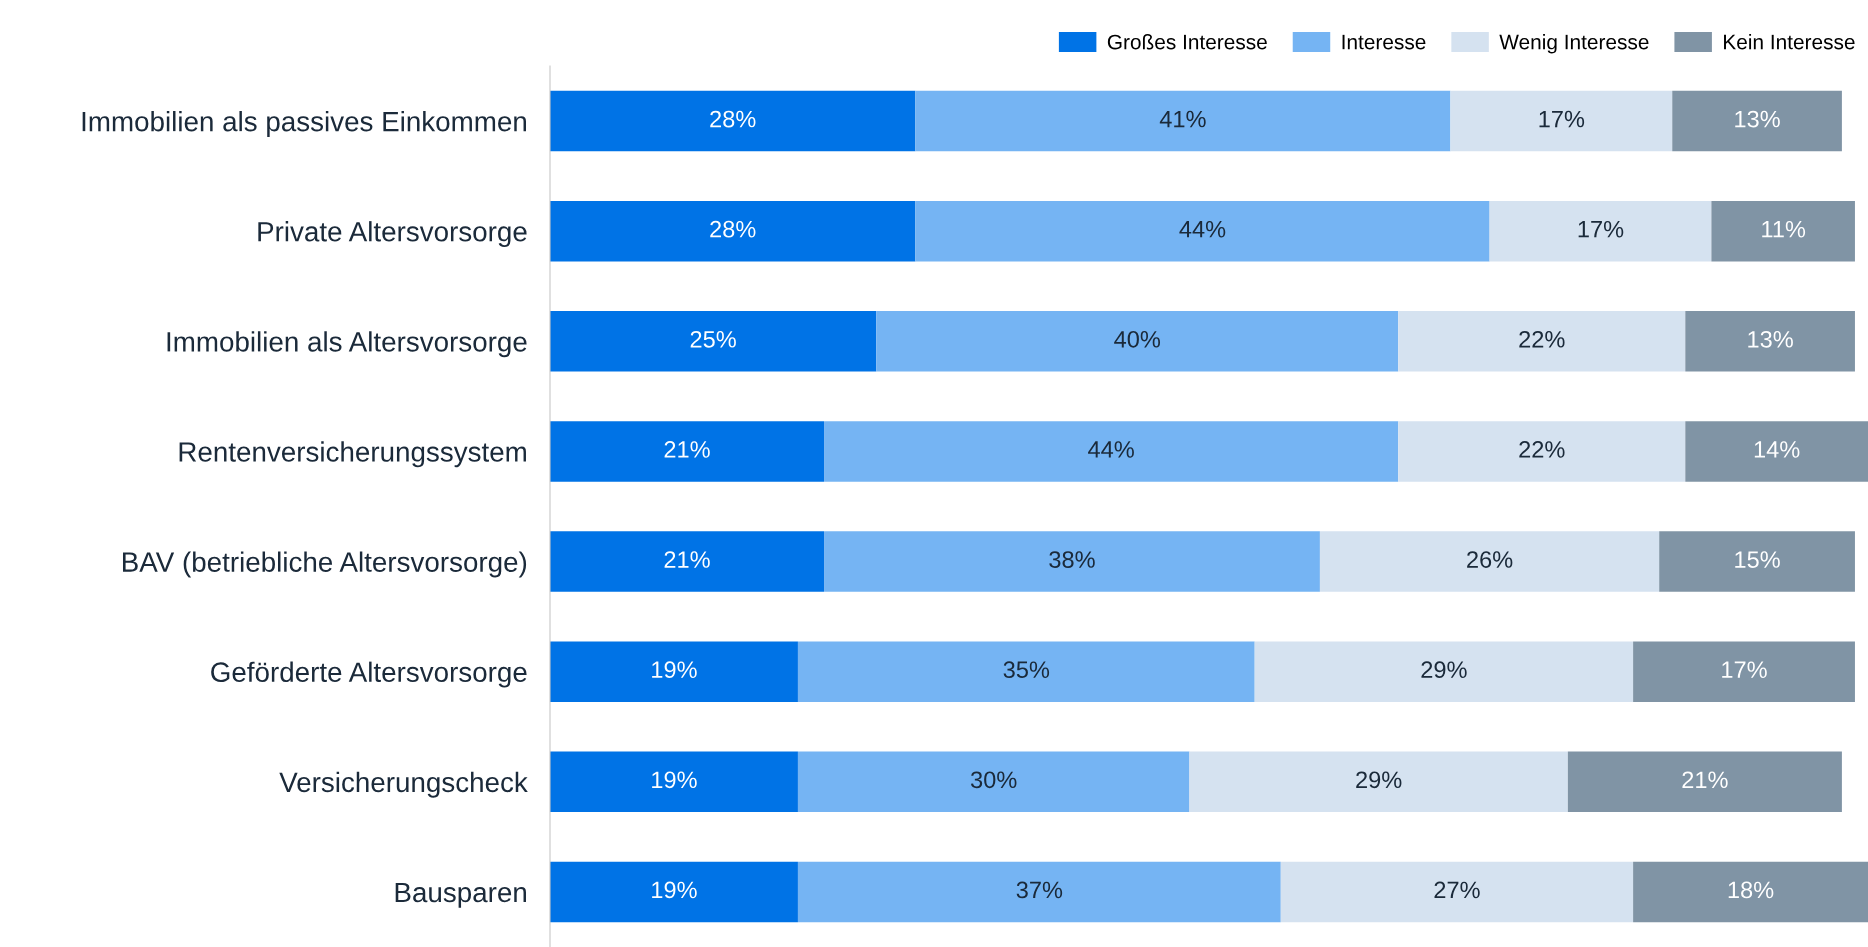 This screenshot has height=947, width=1868. I want to click on data-label: 37%, so click(1039, 890).